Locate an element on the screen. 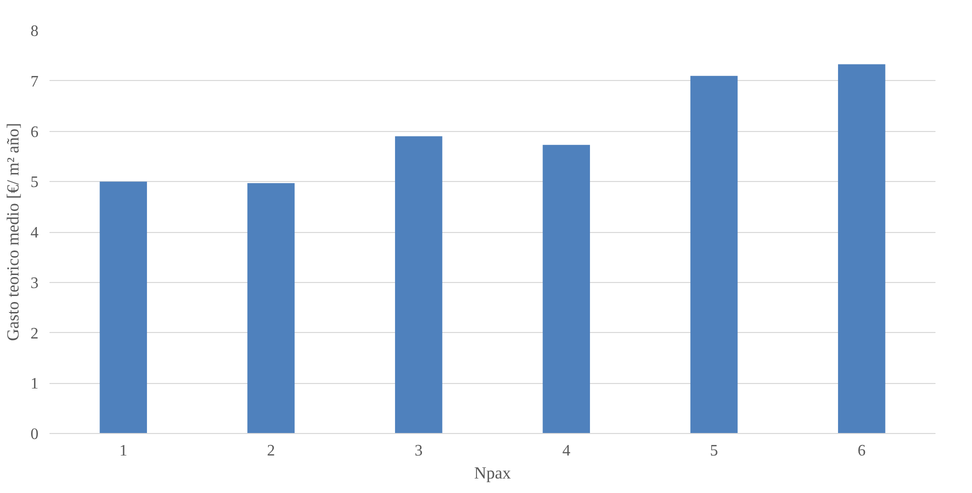 The height and width of the screenshot is (493, 972). y-tick-label: 1 is located at coordinates (34, 384).